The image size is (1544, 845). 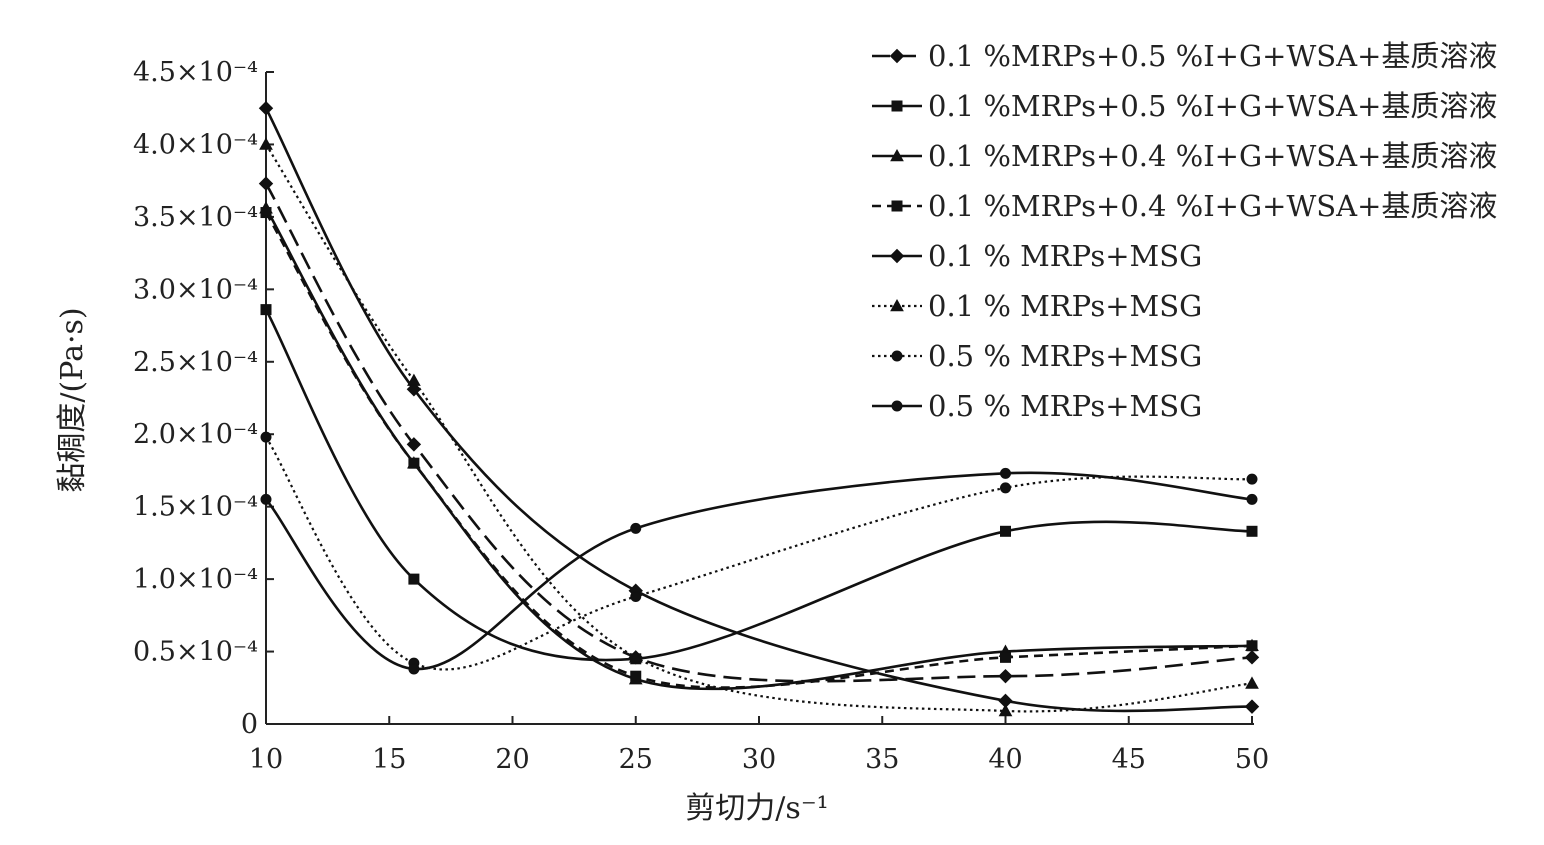 I want to click on x-tick-label: 20, so click(x=512, y=759).